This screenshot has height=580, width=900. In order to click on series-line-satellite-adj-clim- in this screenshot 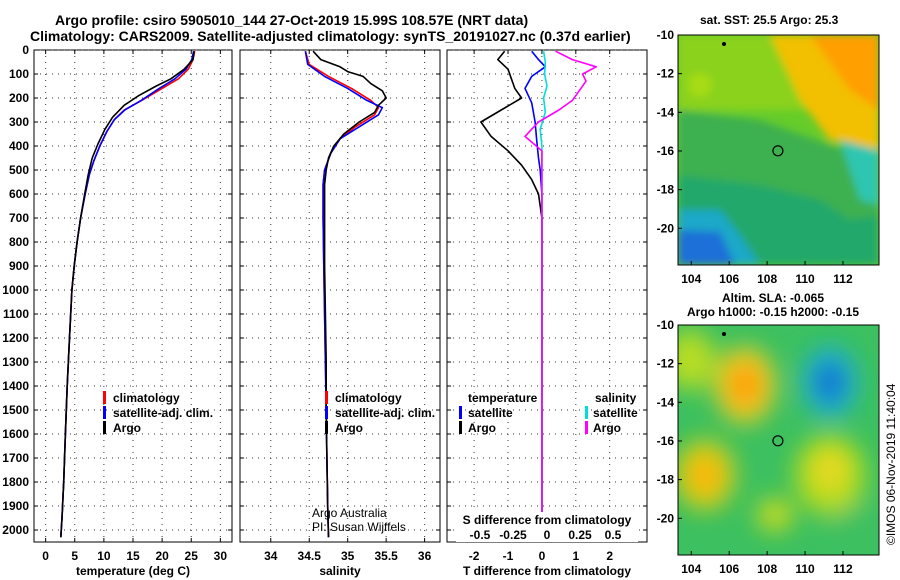, I will do `click(344, 294)`.